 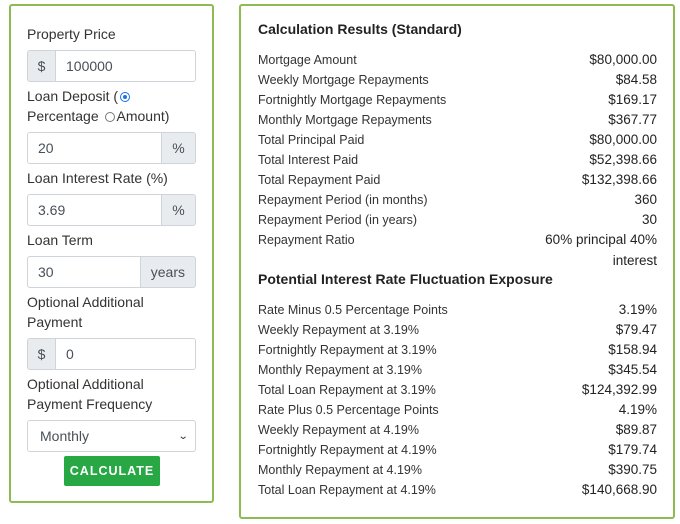 I want to click on result-row: Total Loan Repayment at 4.19% $140,668.90, so click(x=457, y=490).